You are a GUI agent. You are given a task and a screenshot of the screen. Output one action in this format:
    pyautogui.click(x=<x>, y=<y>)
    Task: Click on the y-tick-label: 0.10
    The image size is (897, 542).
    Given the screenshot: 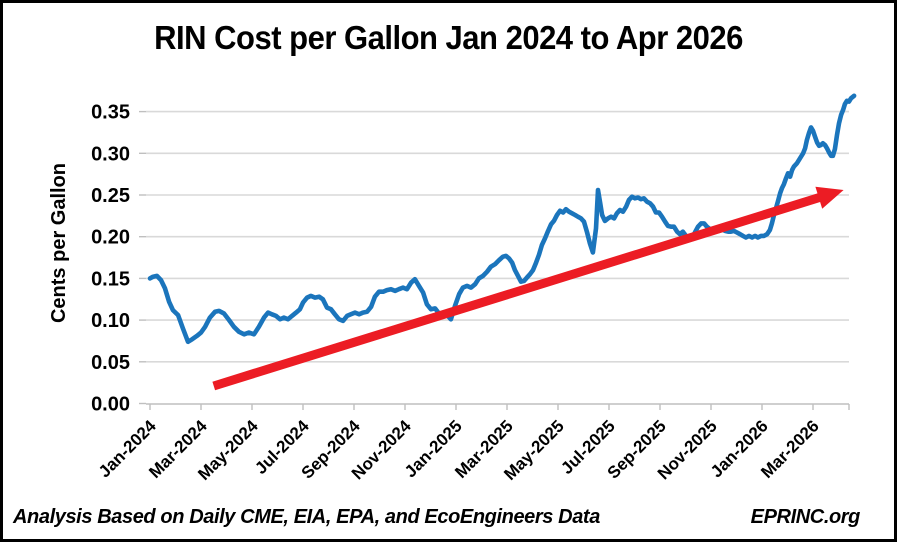 What is the action you would take?
    pyautogui.click(x=110, y=321)
    